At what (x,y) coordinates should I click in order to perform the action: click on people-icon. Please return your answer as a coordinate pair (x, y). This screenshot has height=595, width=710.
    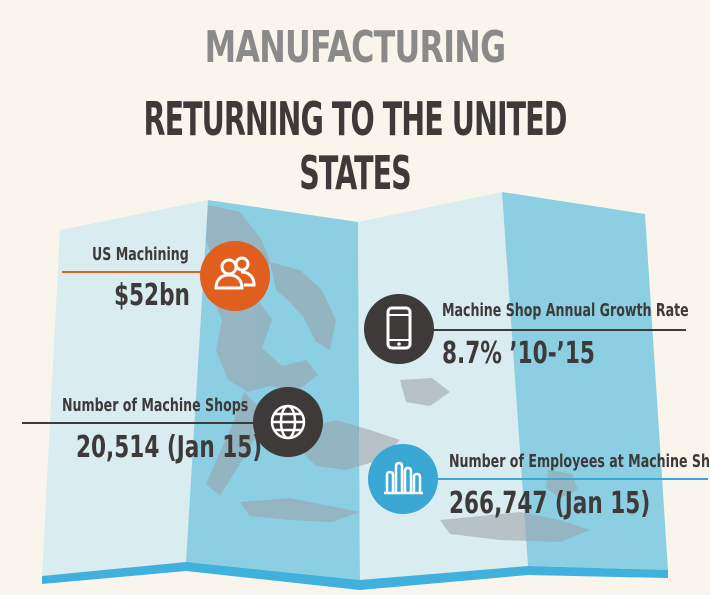
    Looking at the image, I should click on (235, 276).